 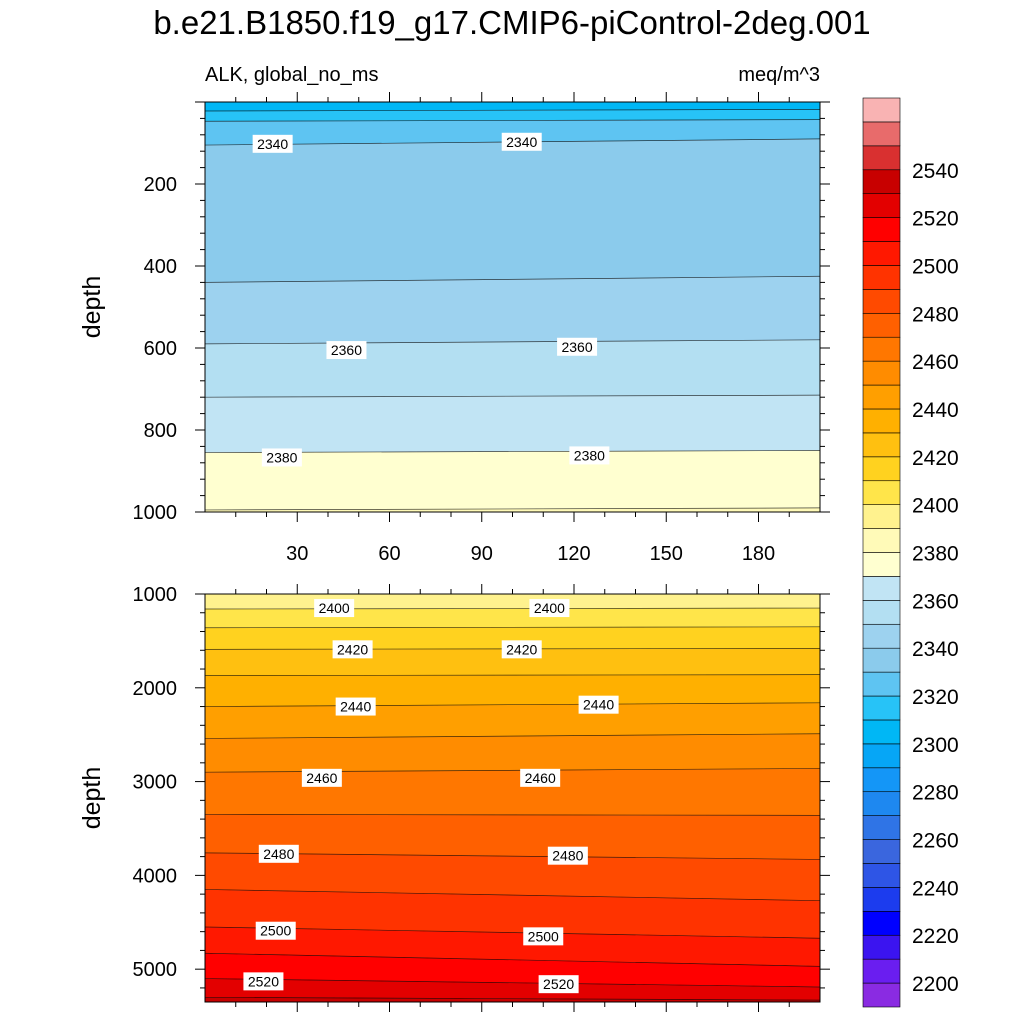 What do you see at coordinates (92, 307) in the screenshot?
I see `upper-y-axis-label: depth` at bounding box center [92, 307].